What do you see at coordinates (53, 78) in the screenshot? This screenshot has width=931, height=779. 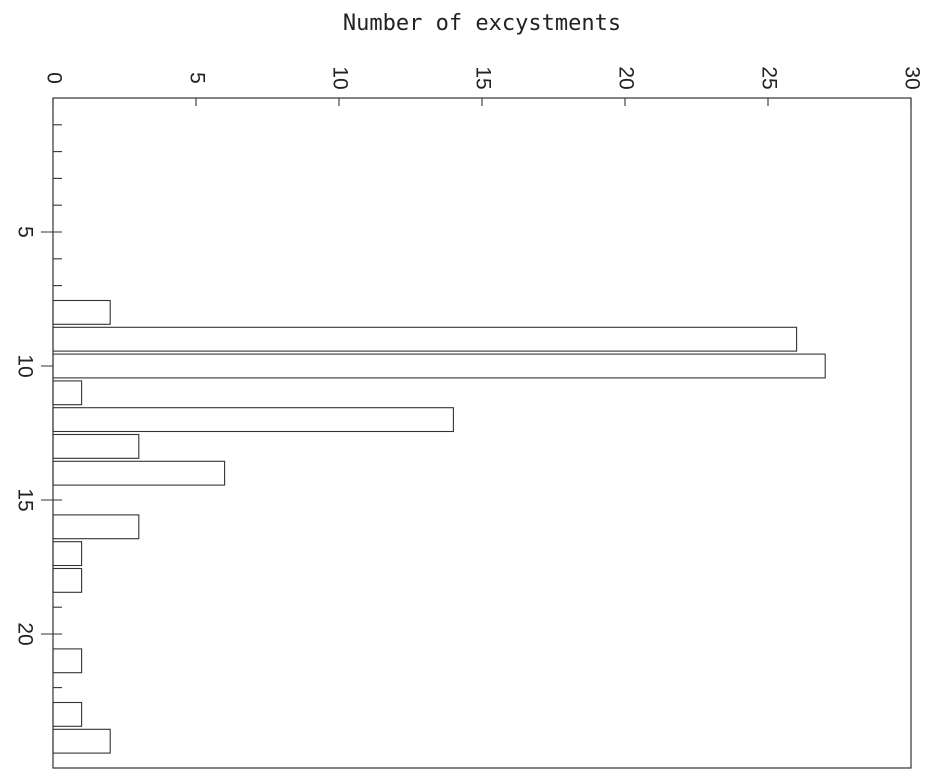 I see `value-tick-label: 0` at bounding box center [53, 78].